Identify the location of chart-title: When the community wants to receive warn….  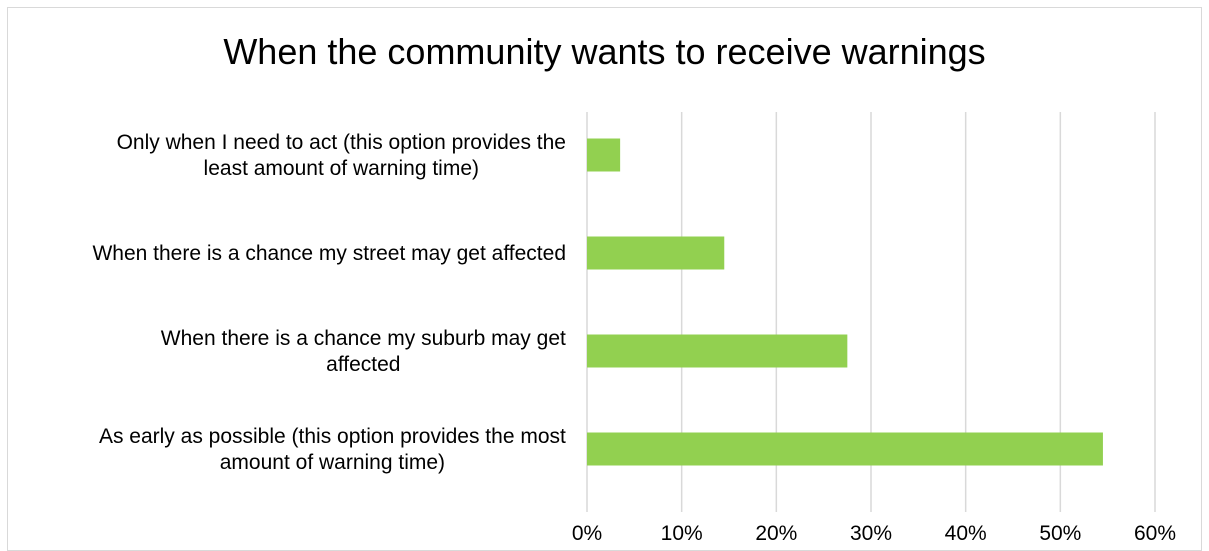
(604, 51).